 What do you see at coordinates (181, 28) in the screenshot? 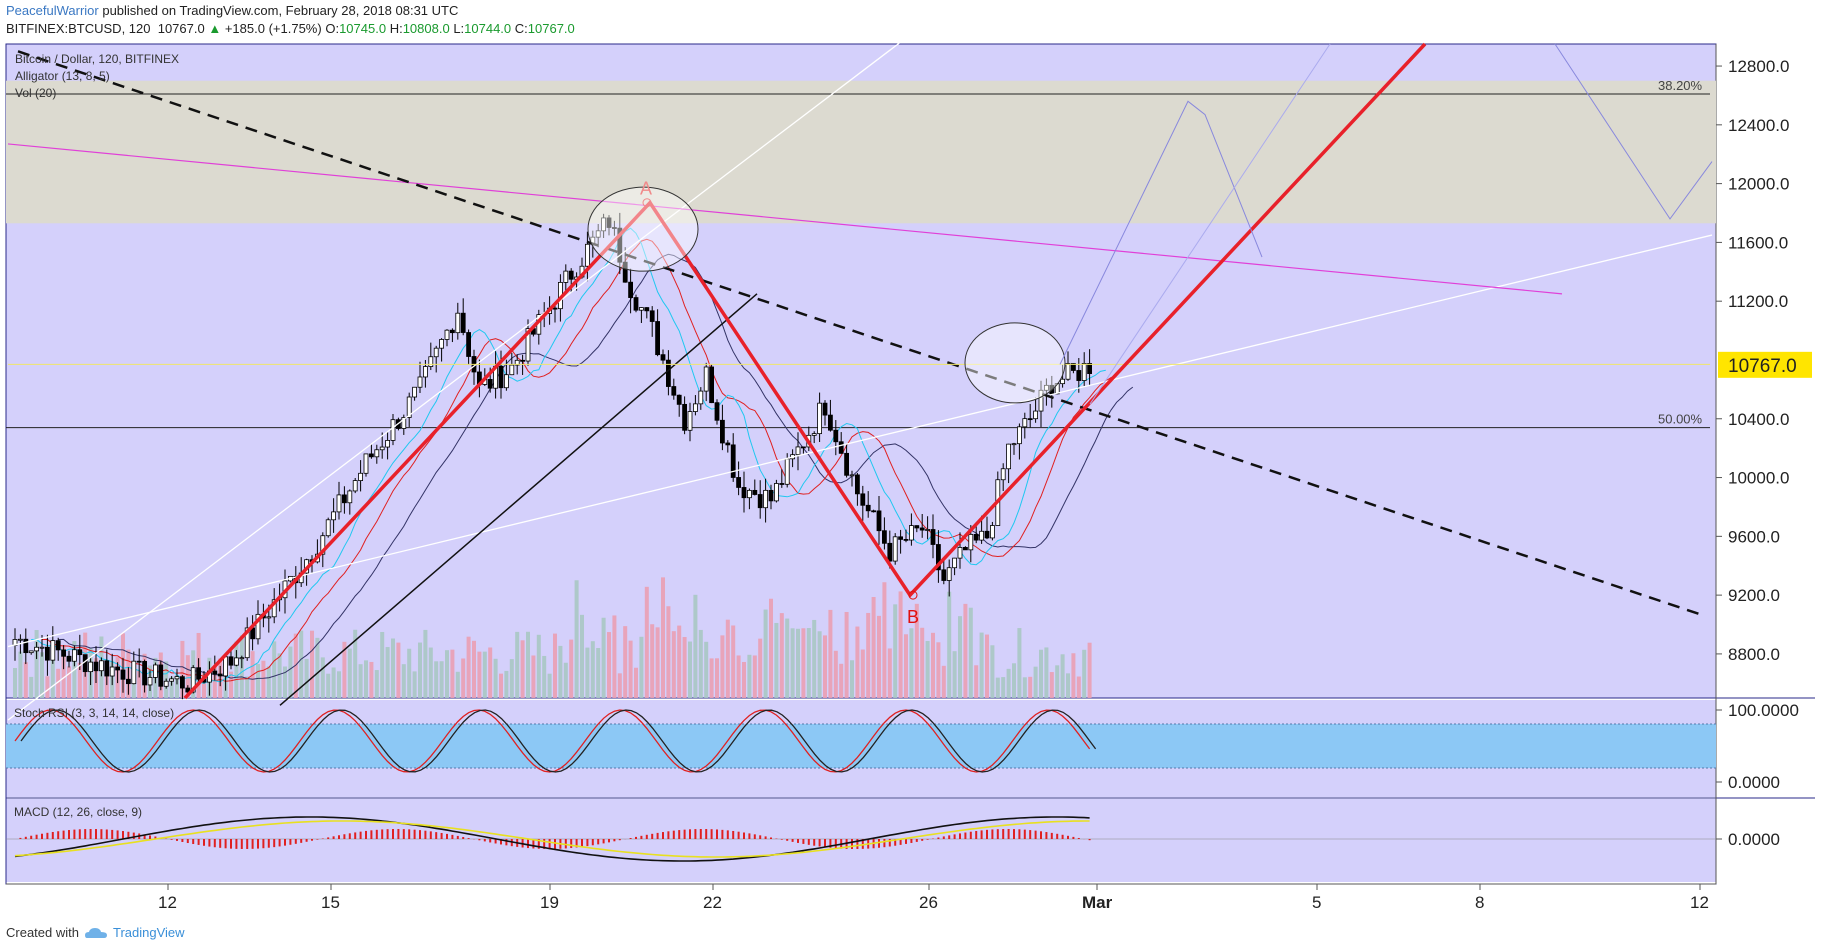
I see `last-price: 10767.0` at bounding box center [181, 28].